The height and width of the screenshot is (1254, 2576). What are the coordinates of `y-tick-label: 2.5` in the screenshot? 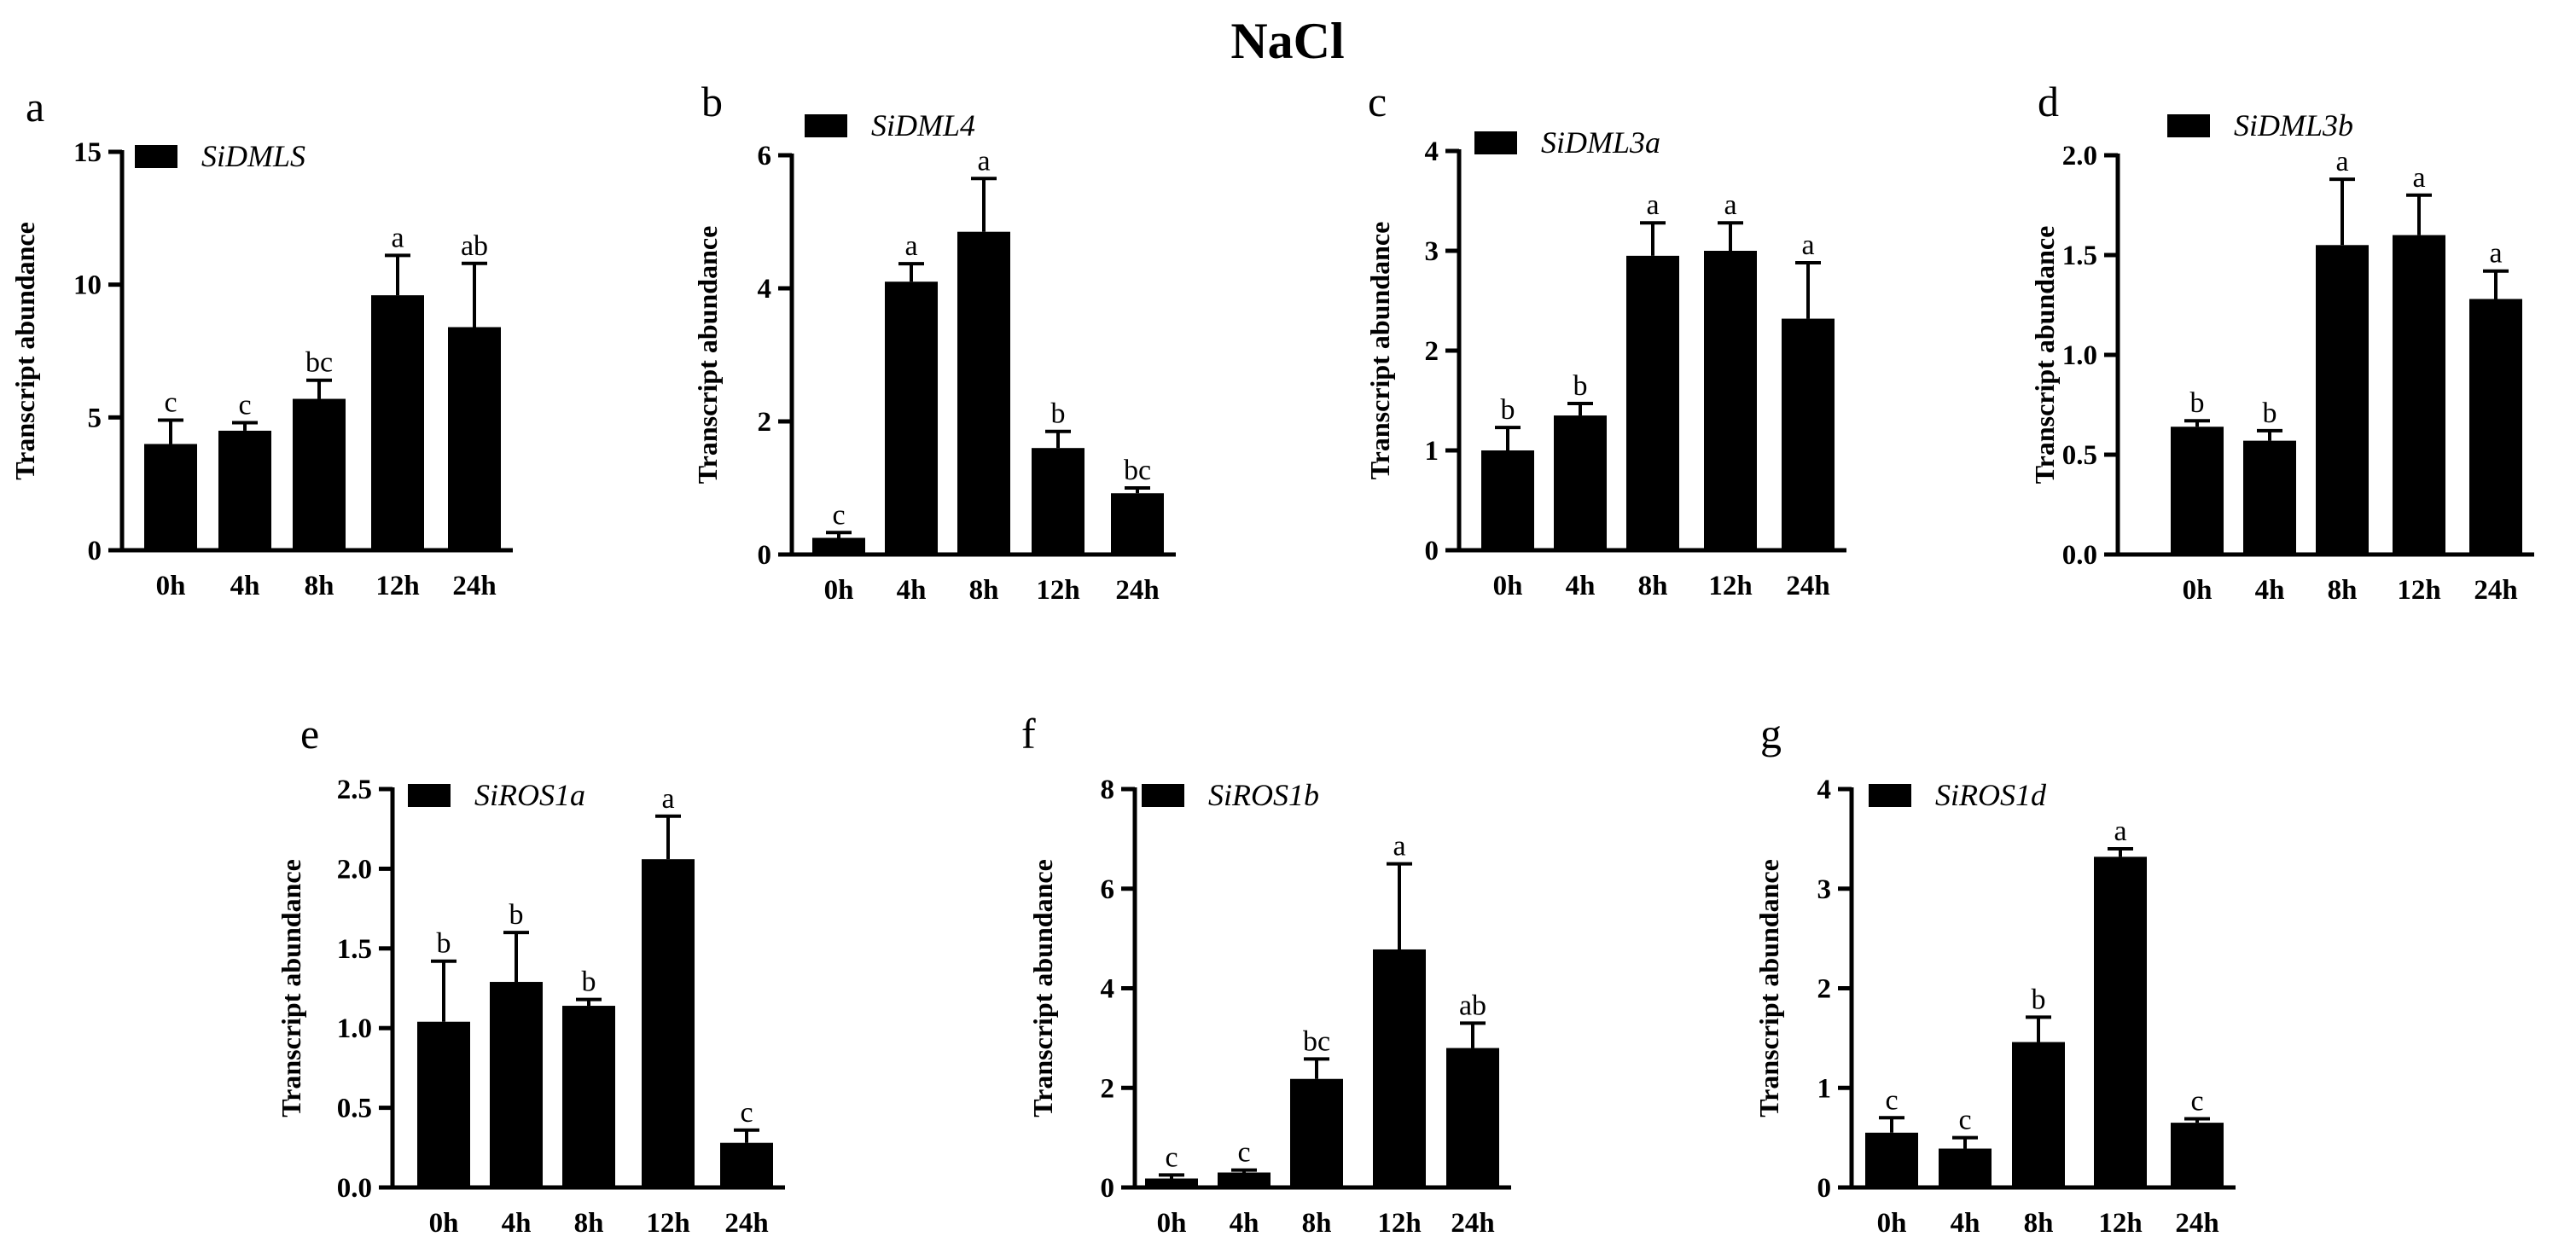 It's located at (355, 790).